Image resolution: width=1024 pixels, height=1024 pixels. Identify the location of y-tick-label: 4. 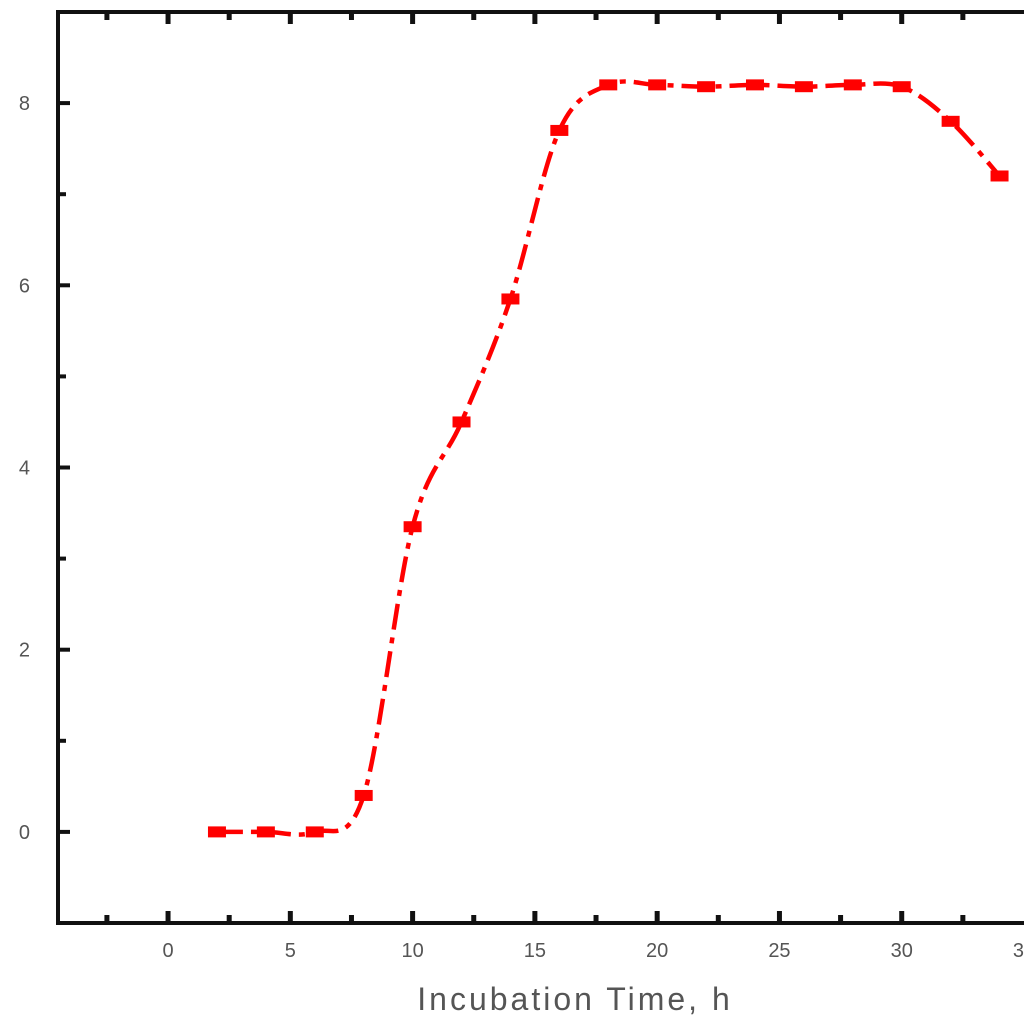
(24, 469).